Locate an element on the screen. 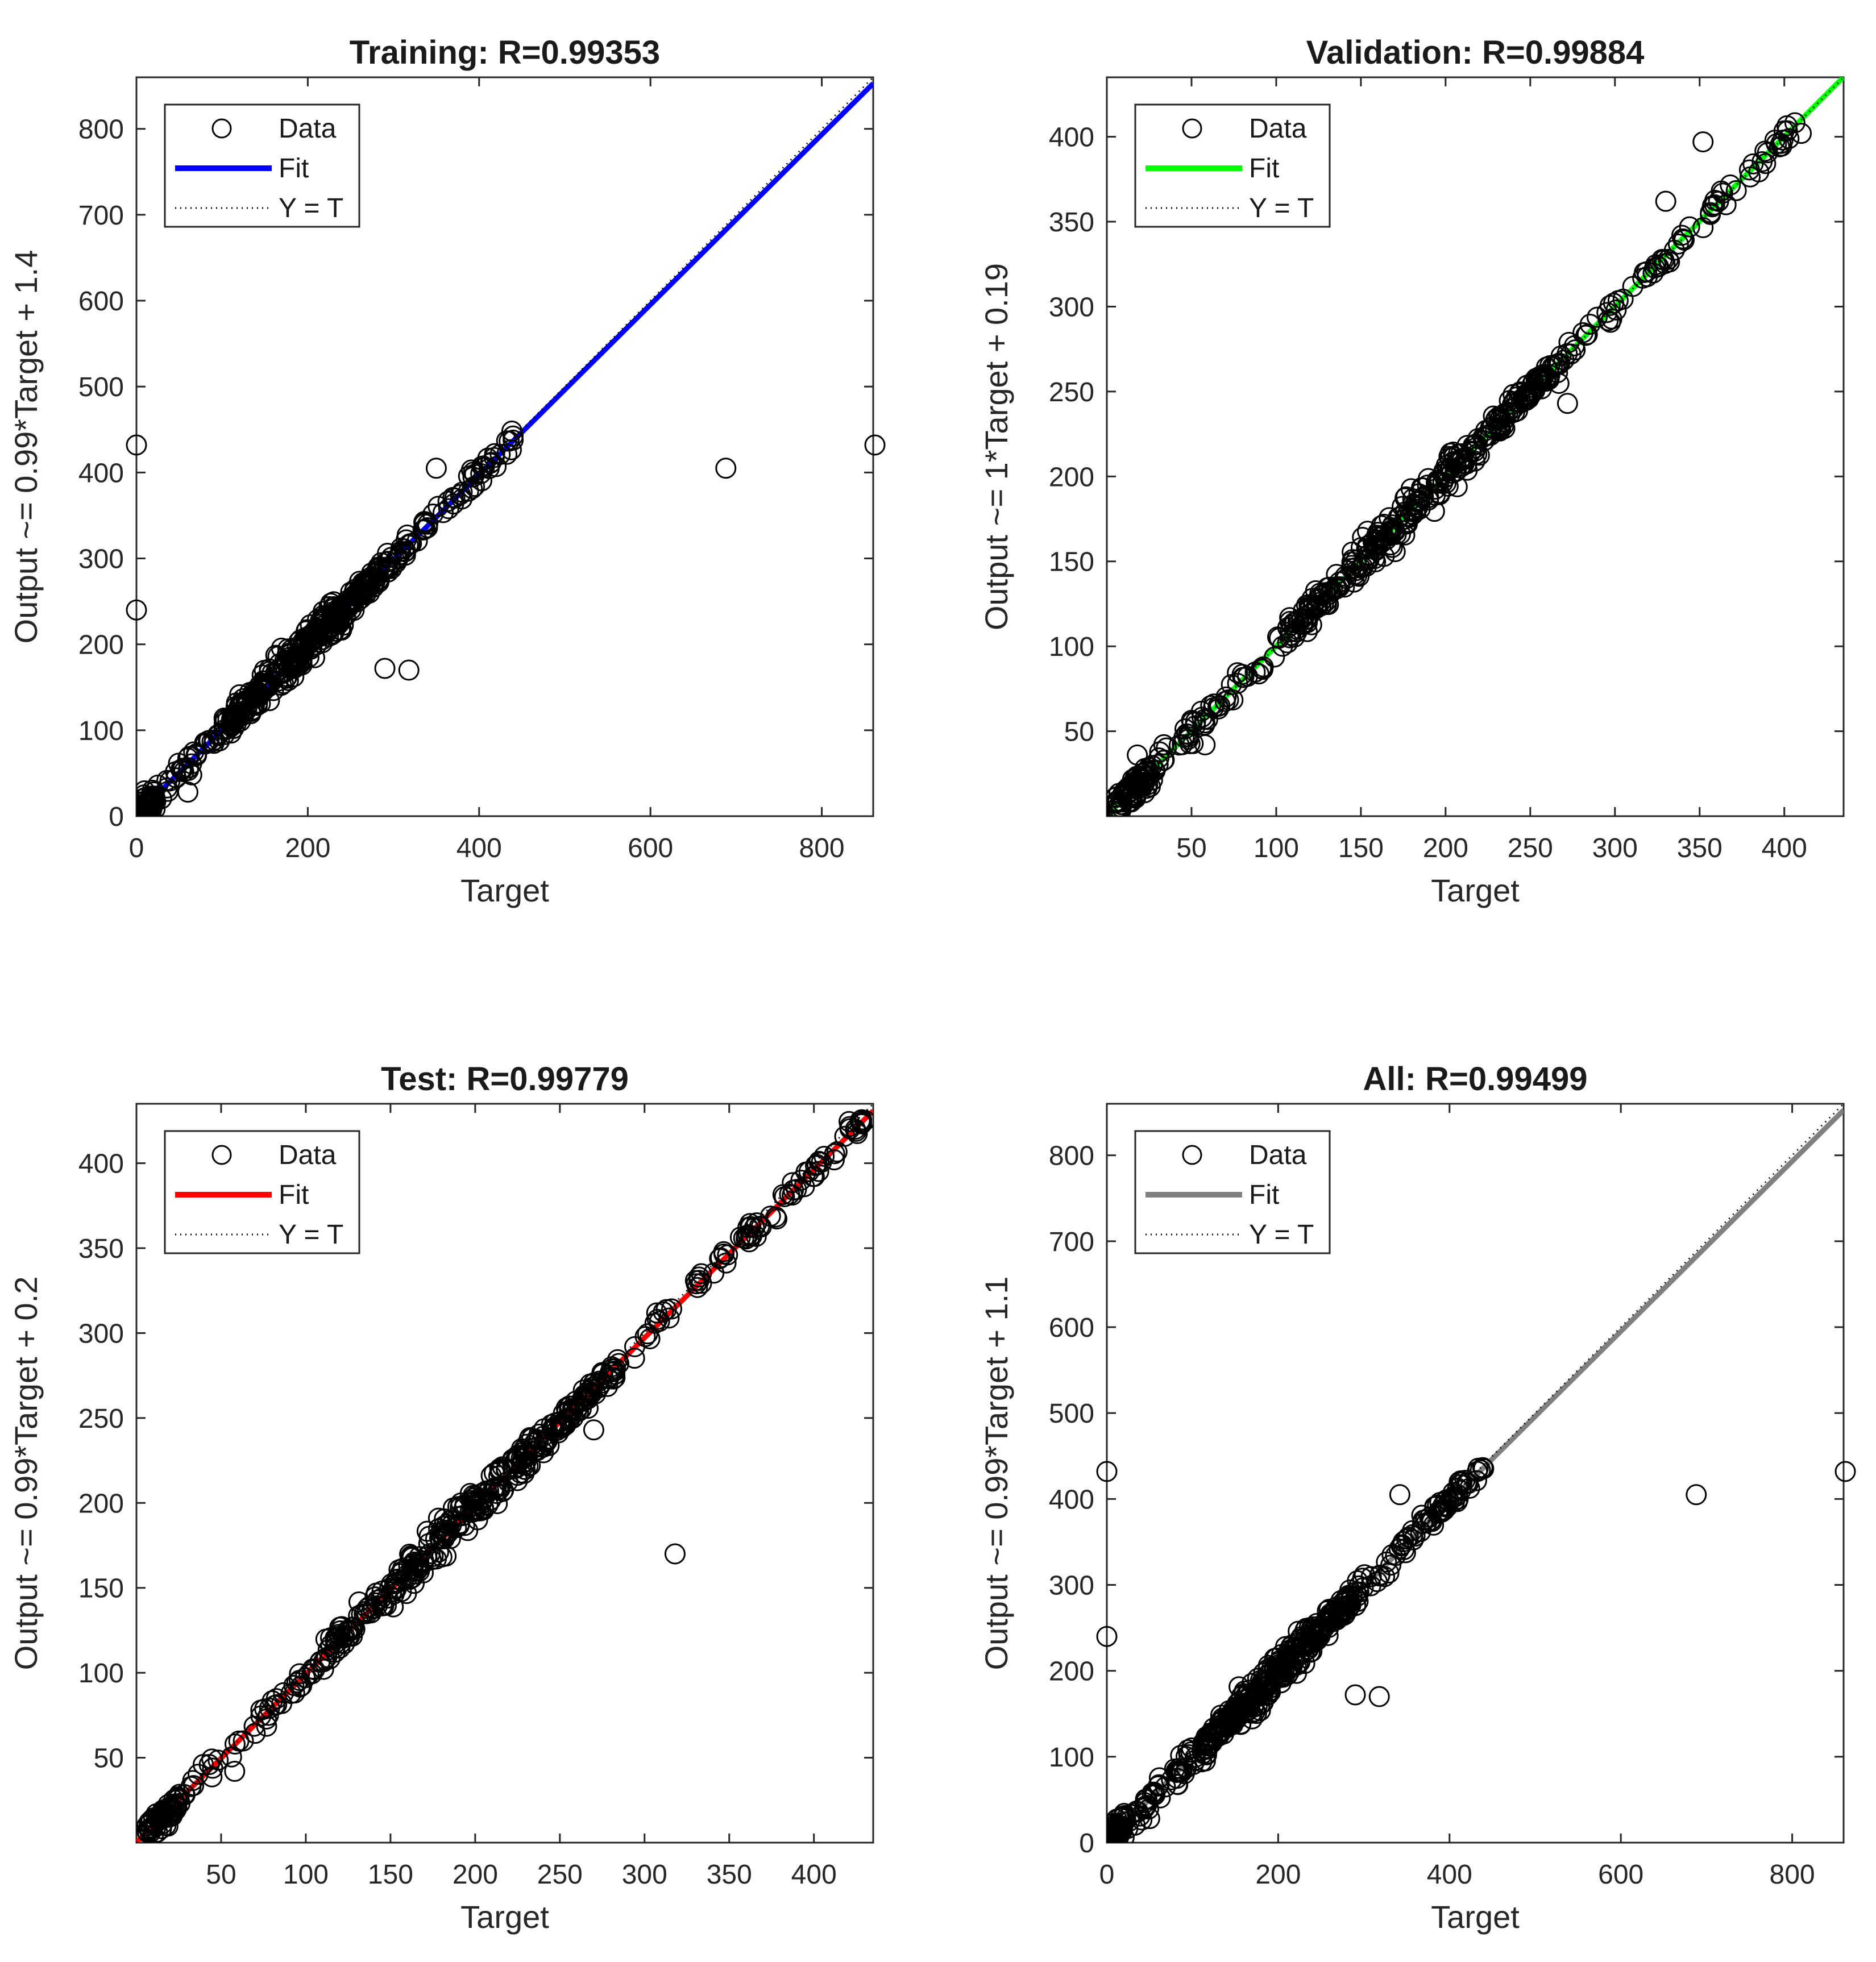  legend-data-marker is located at coordinates (1192, 128).